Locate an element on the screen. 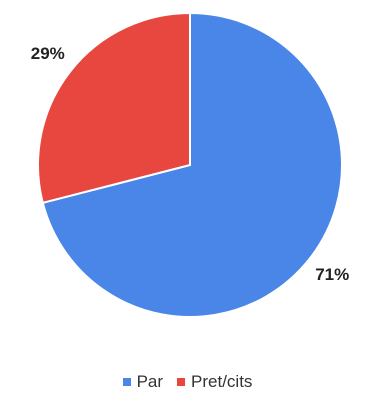 Image resolution: width=375 pixels, height=394 pixels. data-label-par: 71% is located at coordinates (332, 274).